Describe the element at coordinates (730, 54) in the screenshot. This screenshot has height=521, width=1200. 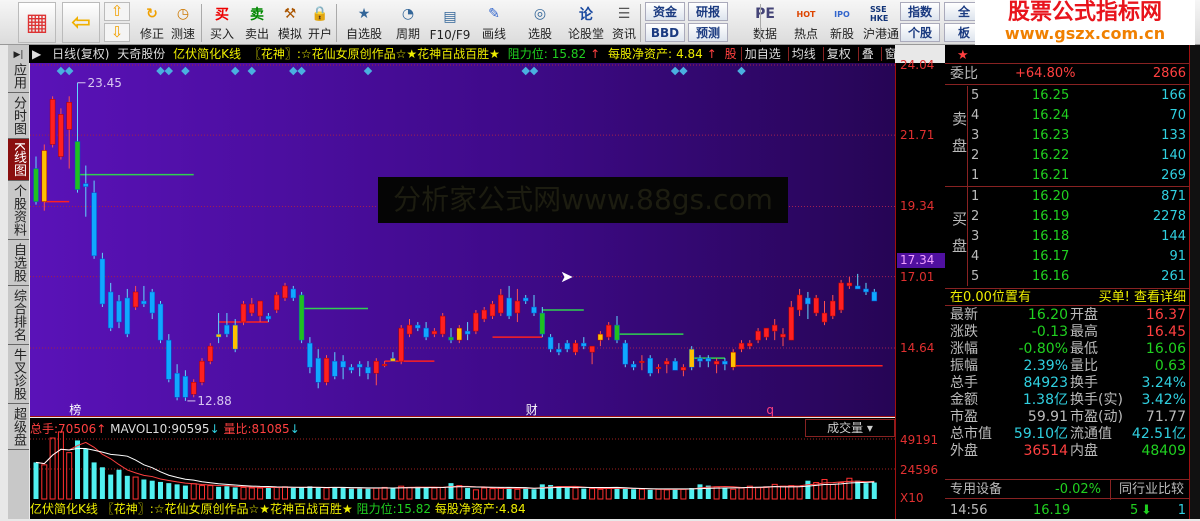
I see `stock-tag: 股` at that location.